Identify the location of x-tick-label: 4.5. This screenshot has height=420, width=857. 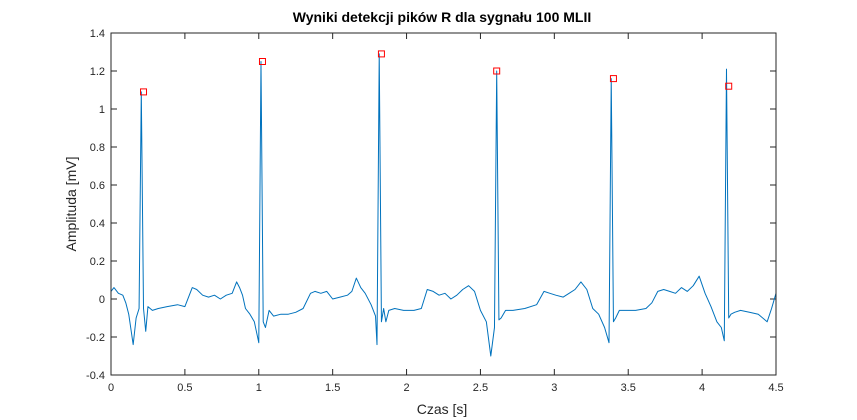
(775, 388).